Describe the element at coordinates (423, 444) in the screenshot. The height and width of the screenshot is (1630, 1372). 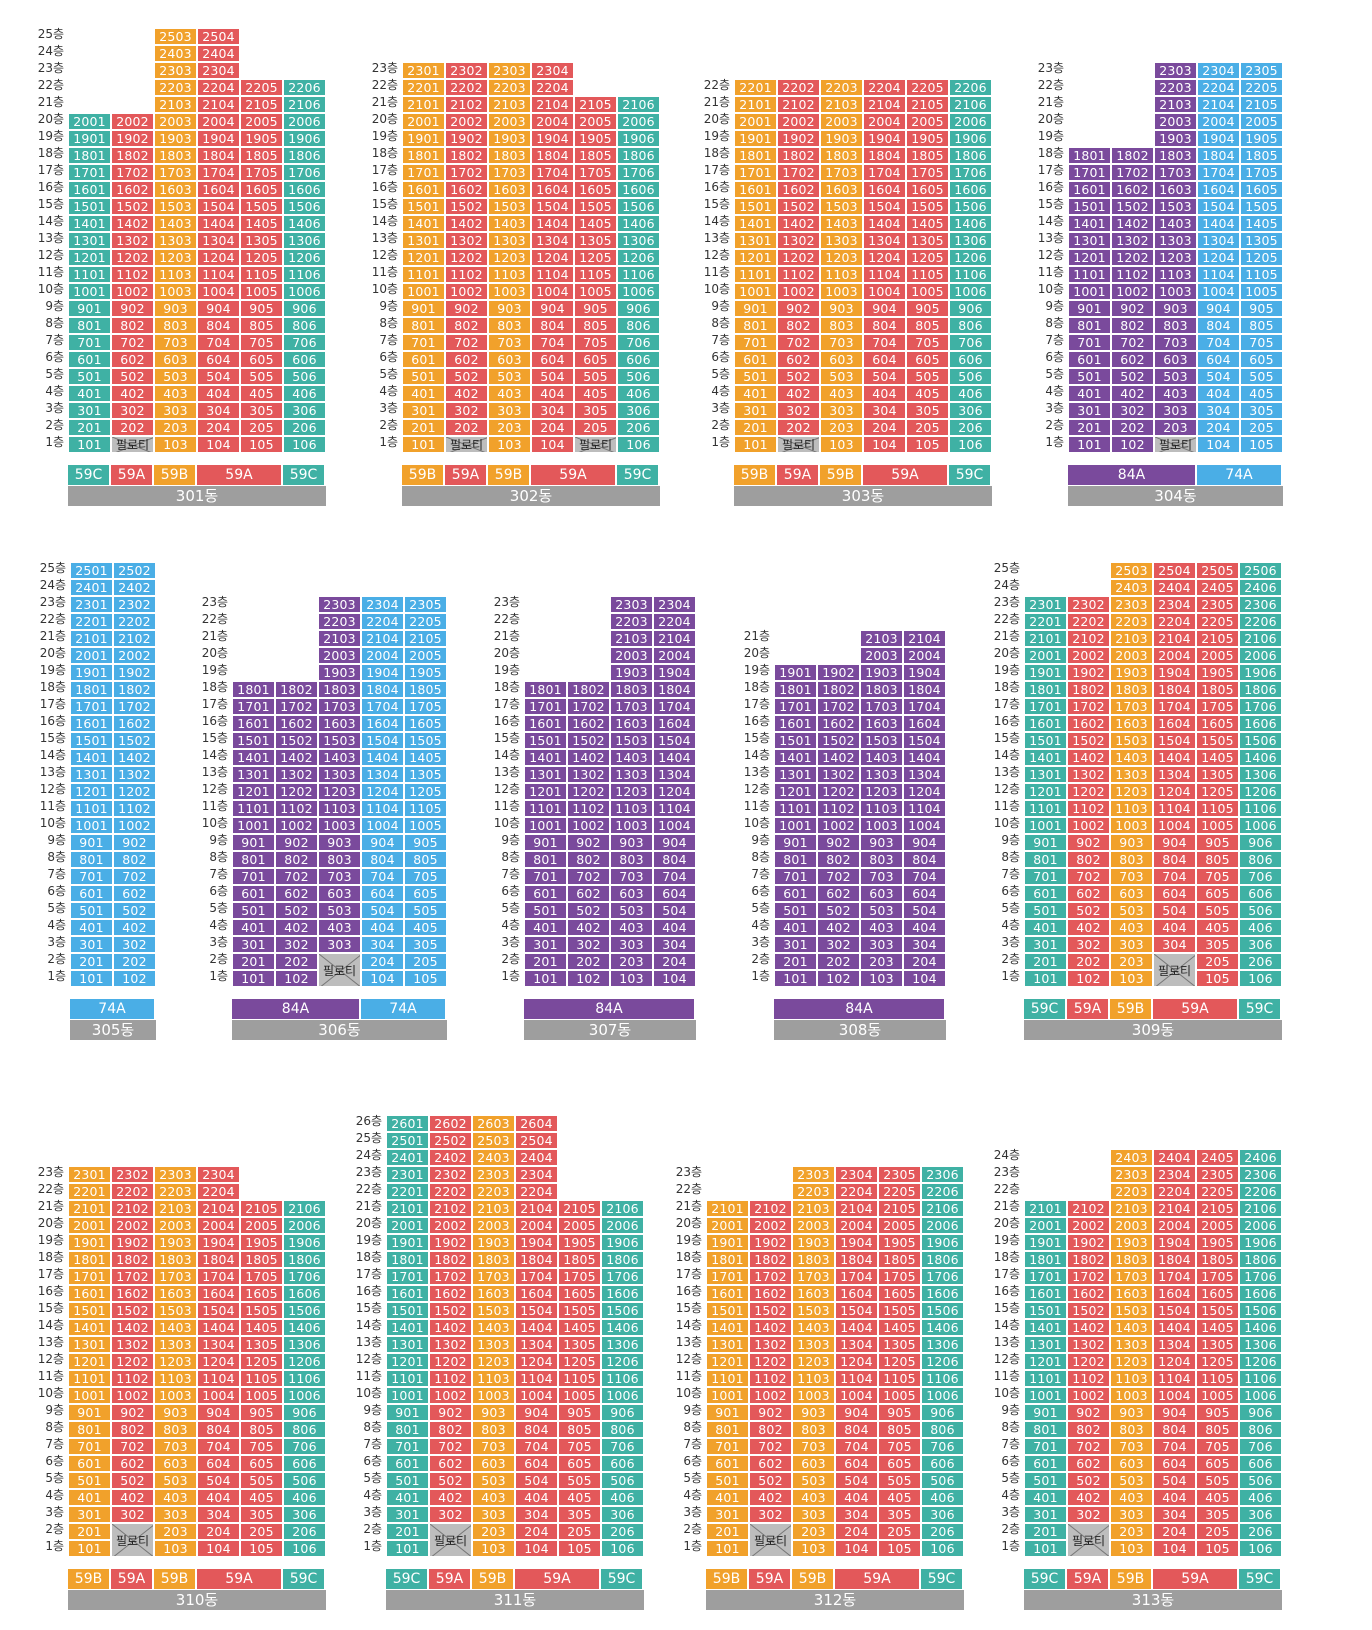
I see `unit-cell: 101` at that location.